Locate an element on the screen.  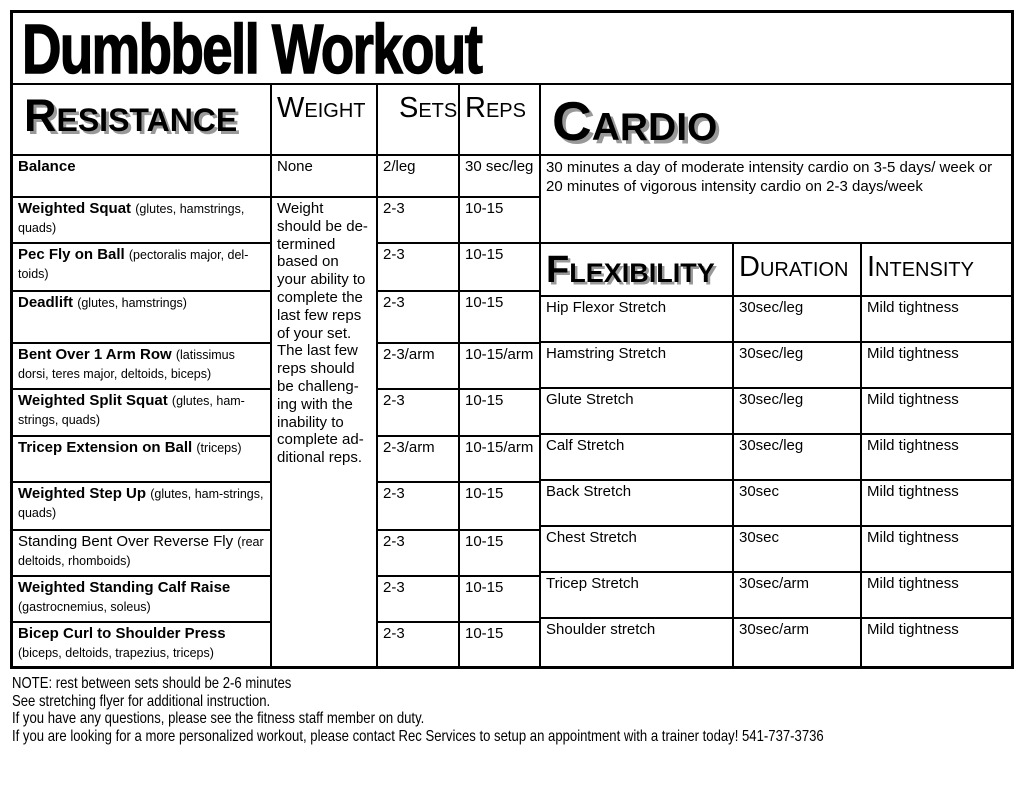
weight-header-label: Weight is located at coordinates (321, 108).